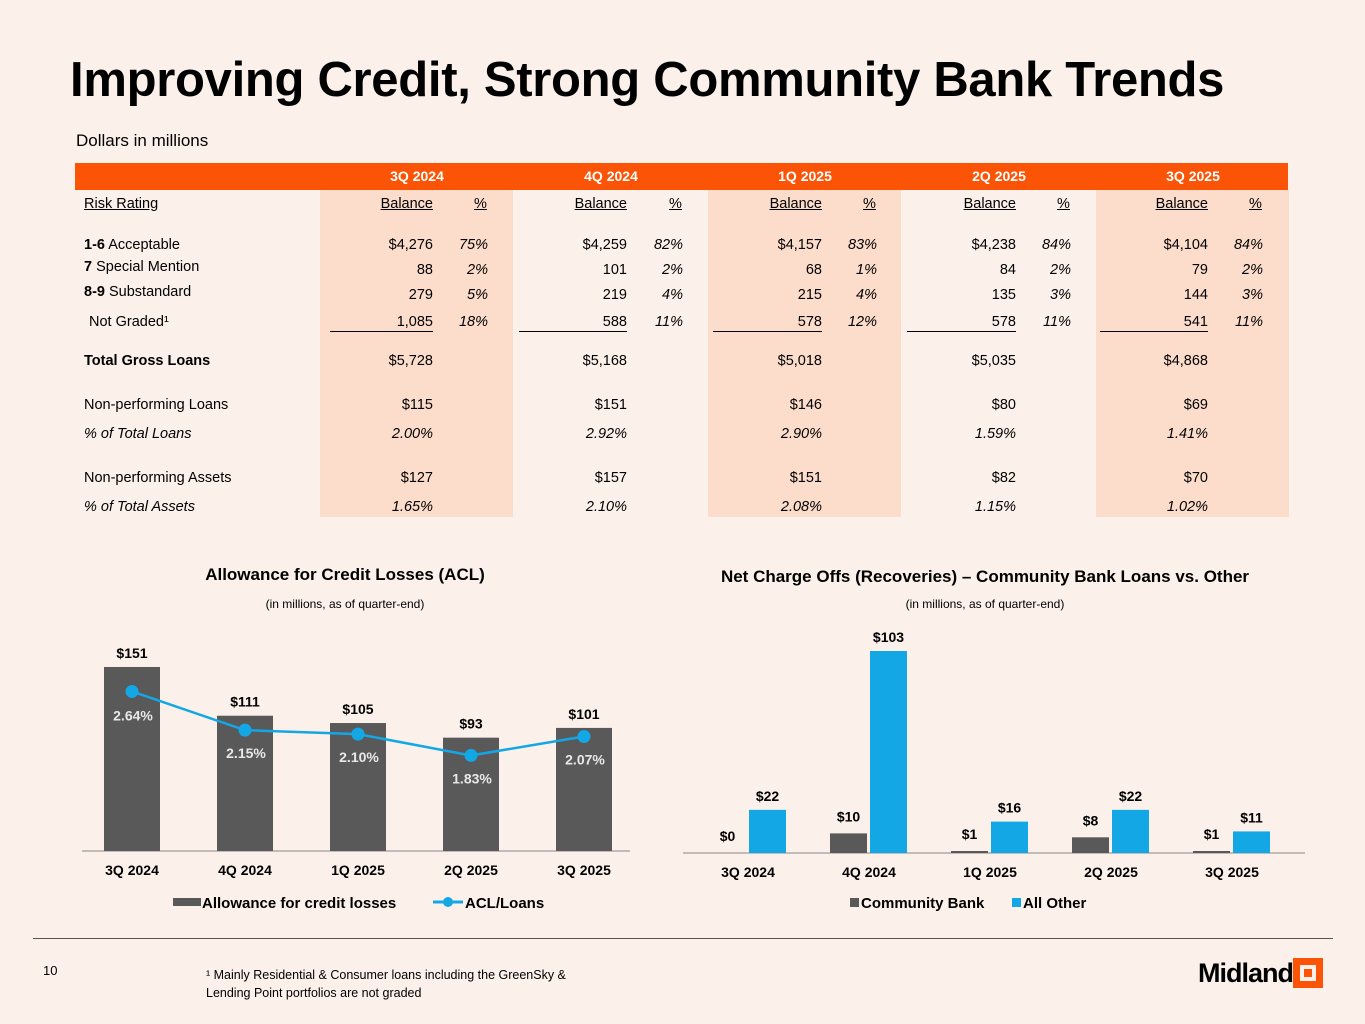 This screenshot has width=1365, height=1024. I want to click on nco-legend-community-label: Community Bank, so click(923, 903).